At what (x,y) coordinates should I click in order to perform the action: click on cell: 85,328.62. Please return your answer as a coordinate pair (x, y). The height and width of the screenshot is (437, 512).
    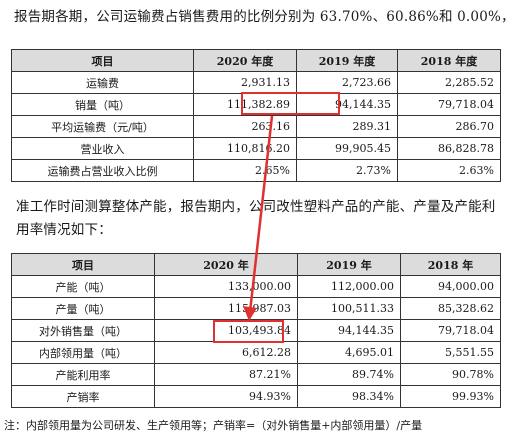
    Looking at the image, I should click on (450, 308).